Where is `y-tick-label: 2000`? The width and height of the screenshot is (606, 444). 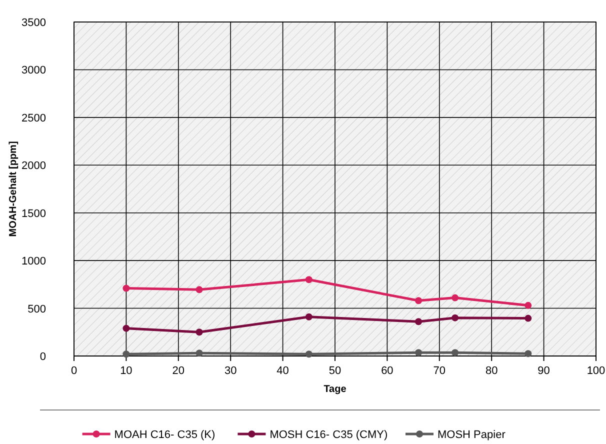 y-tick-label: 2000 is located at coordinates (34, 166).